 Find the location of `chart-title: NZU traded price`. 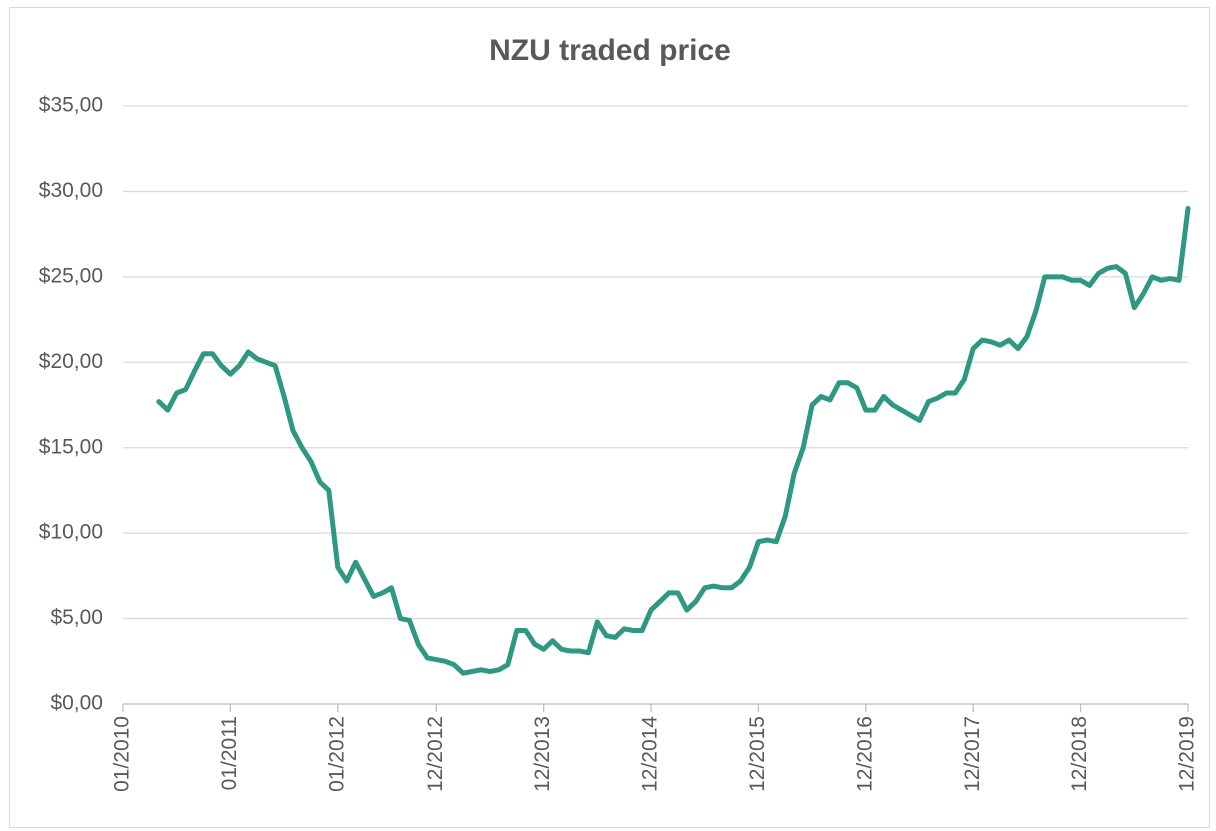

chart-title: NZU traded price is located at coordinates (610, 50).